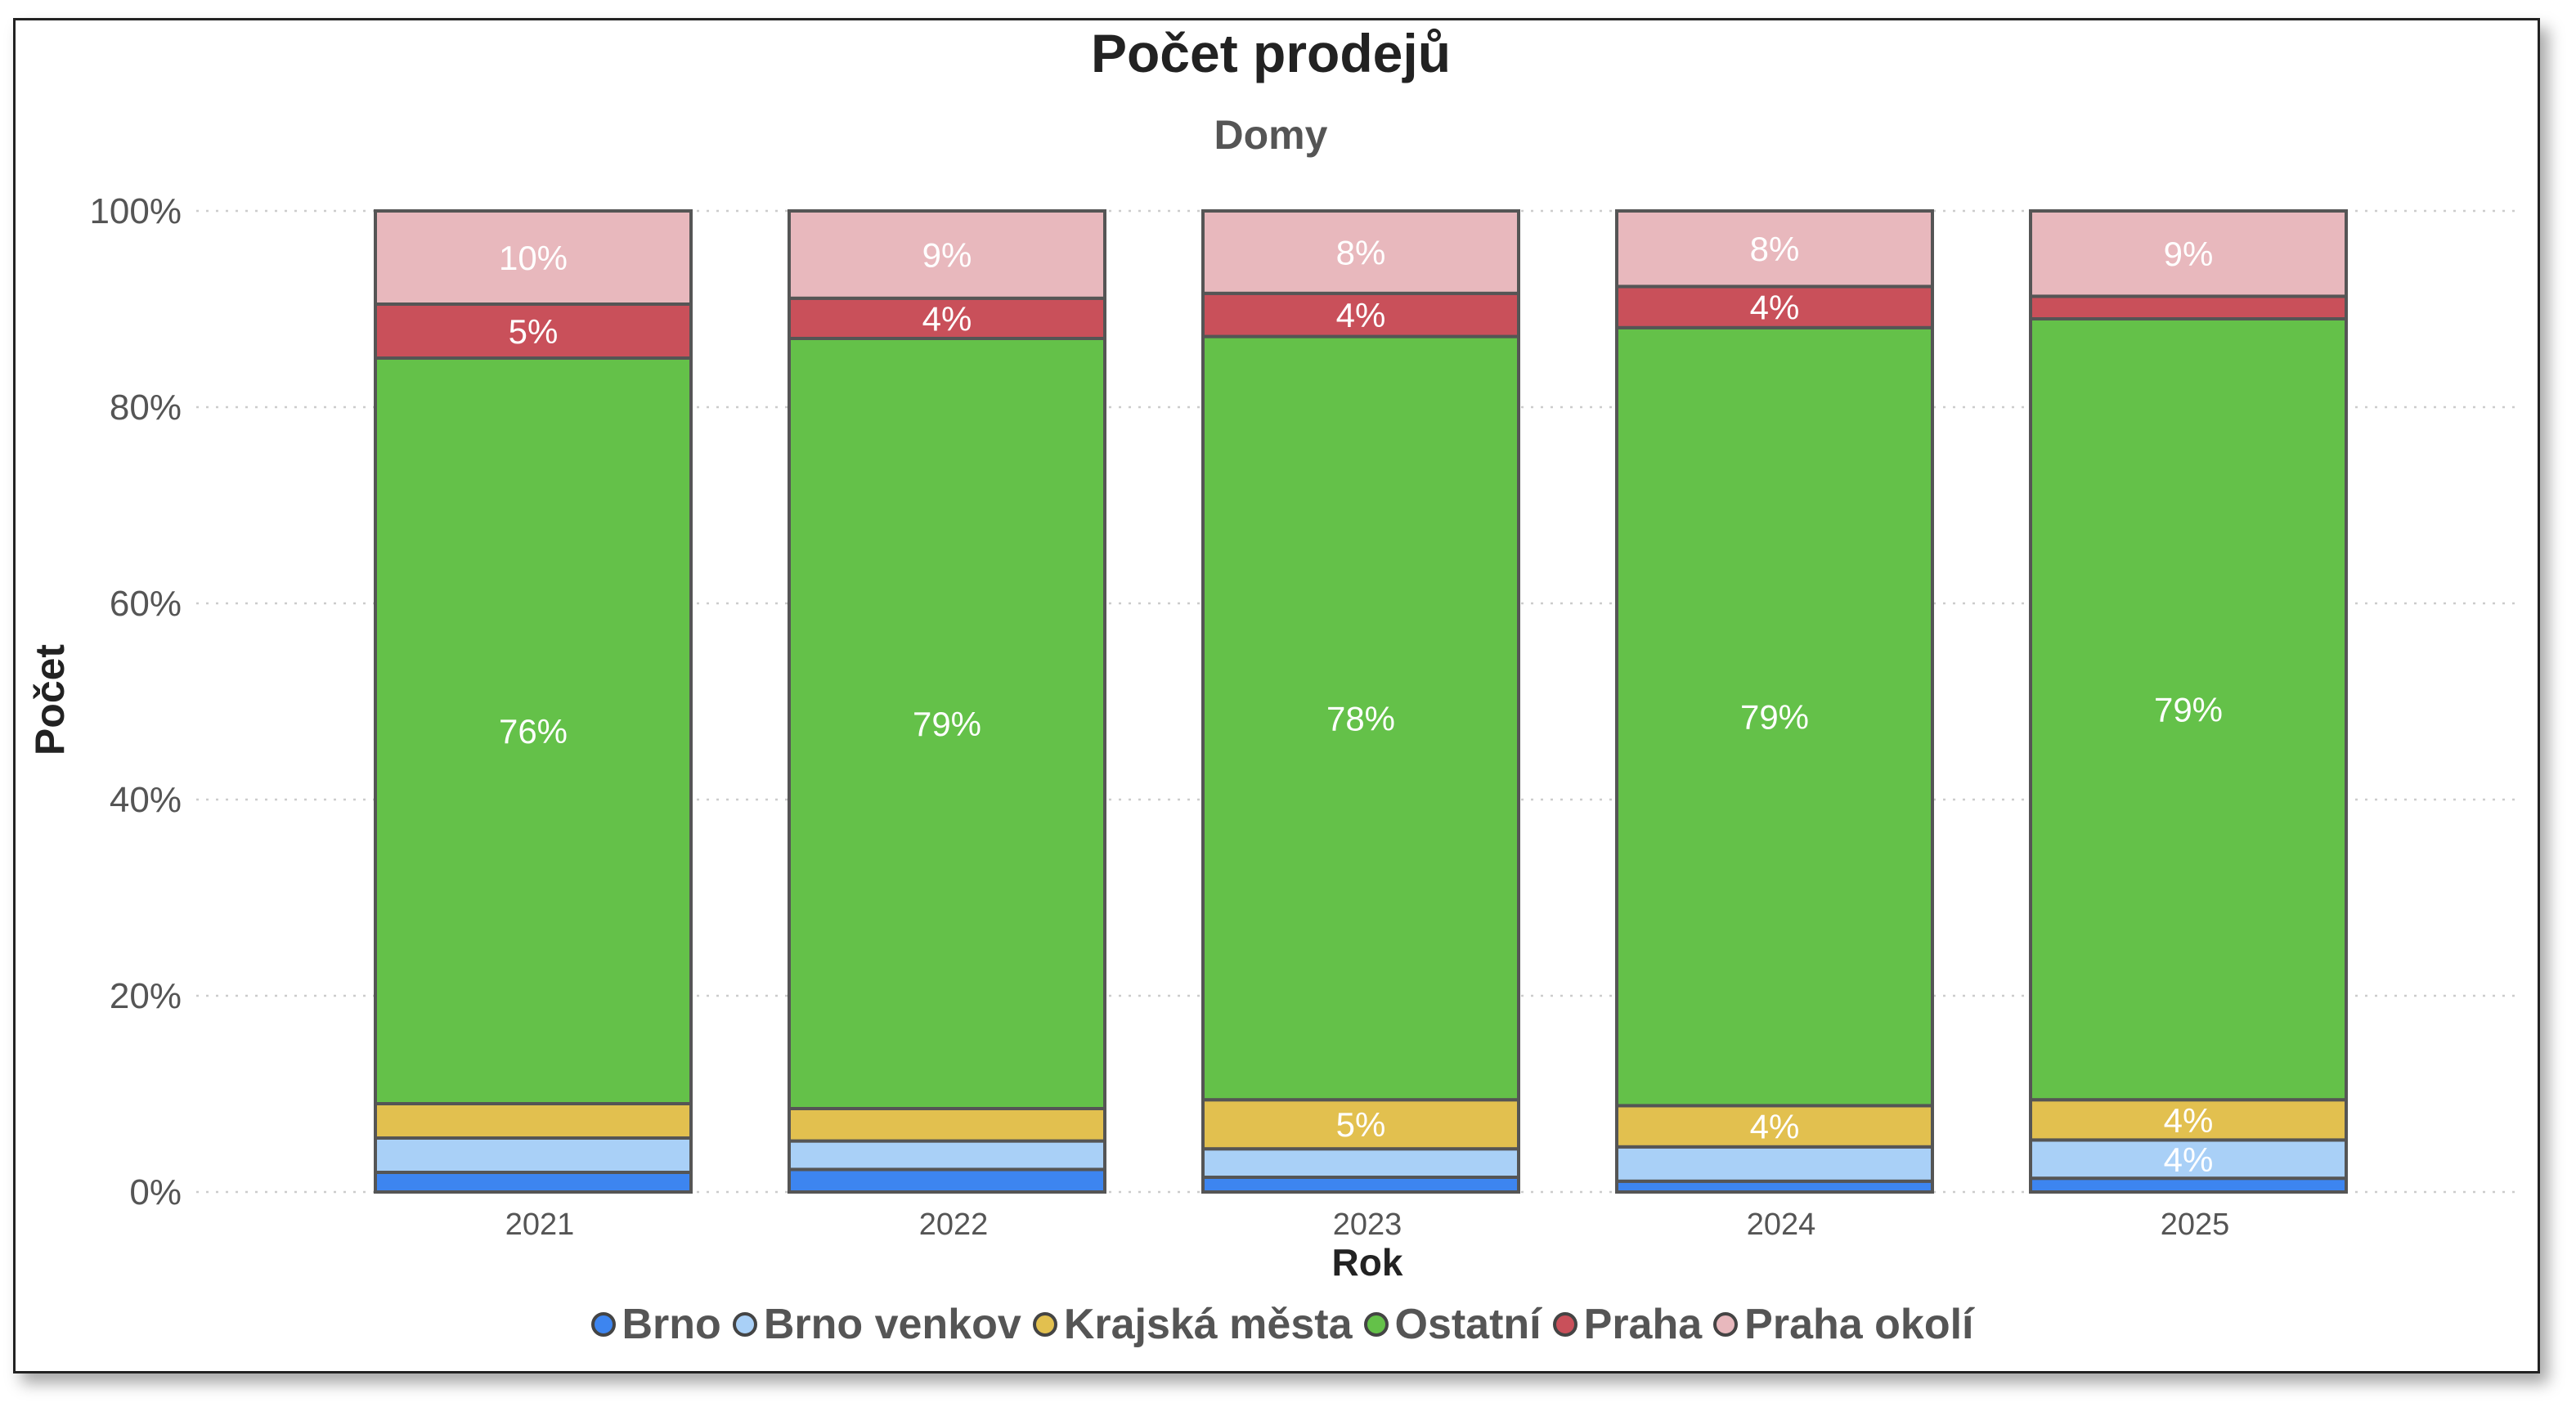 The height and width of the screenshot is (1416, 2576). Describe the element at coordinates (155, 1192) in the screenshot. I see `y-tick-label: 0%` at that location.